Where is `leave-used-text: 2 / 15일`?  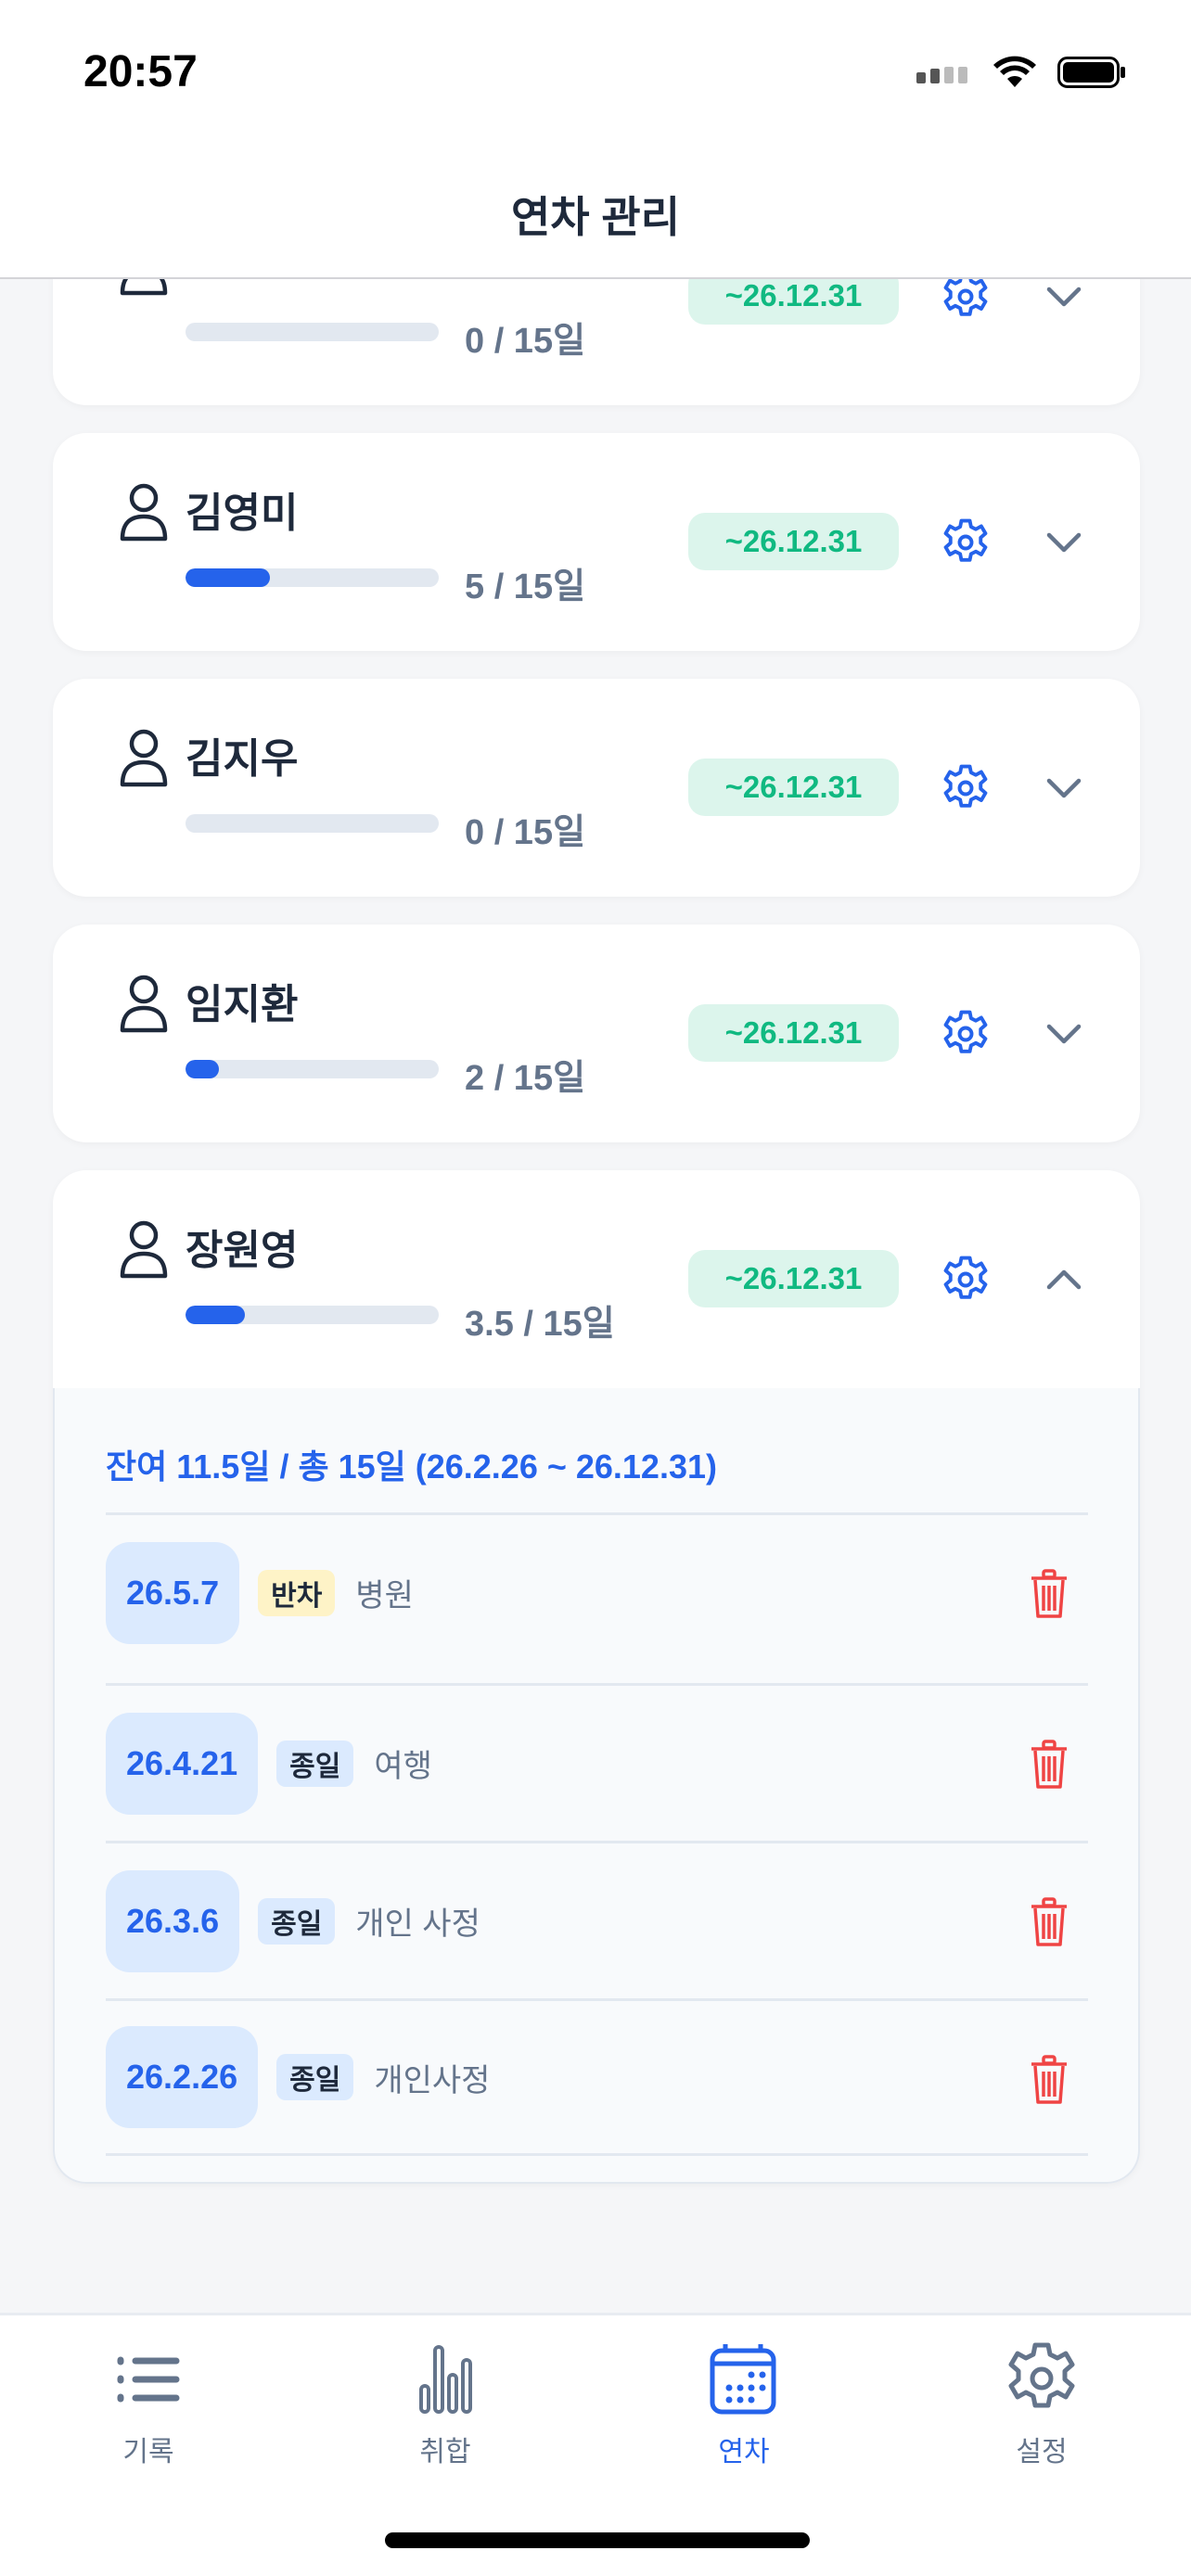 leave-used-text: 2 / 15일 is located at coordinates (525, 1078).